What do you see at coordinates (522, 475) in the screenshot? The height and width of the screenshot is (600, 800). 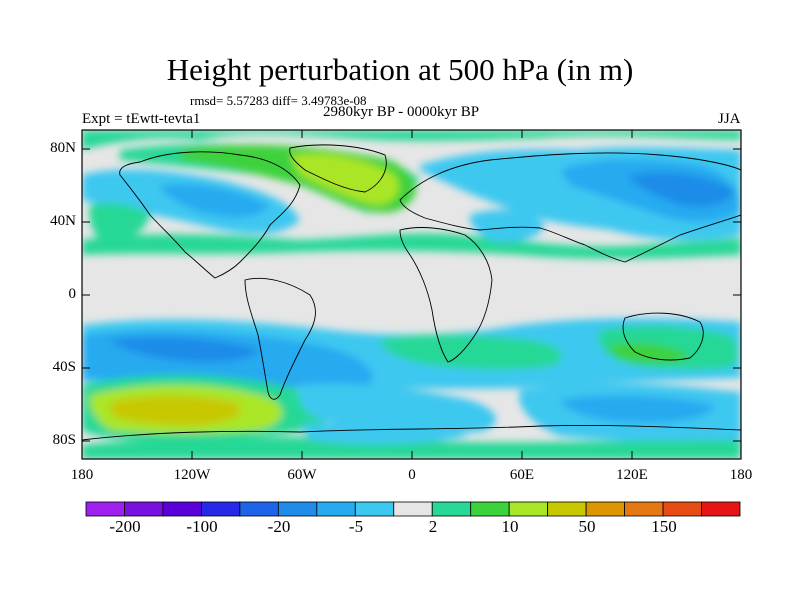 I see `lon-tick-60e: 60E` at bounding box center [522, 475].